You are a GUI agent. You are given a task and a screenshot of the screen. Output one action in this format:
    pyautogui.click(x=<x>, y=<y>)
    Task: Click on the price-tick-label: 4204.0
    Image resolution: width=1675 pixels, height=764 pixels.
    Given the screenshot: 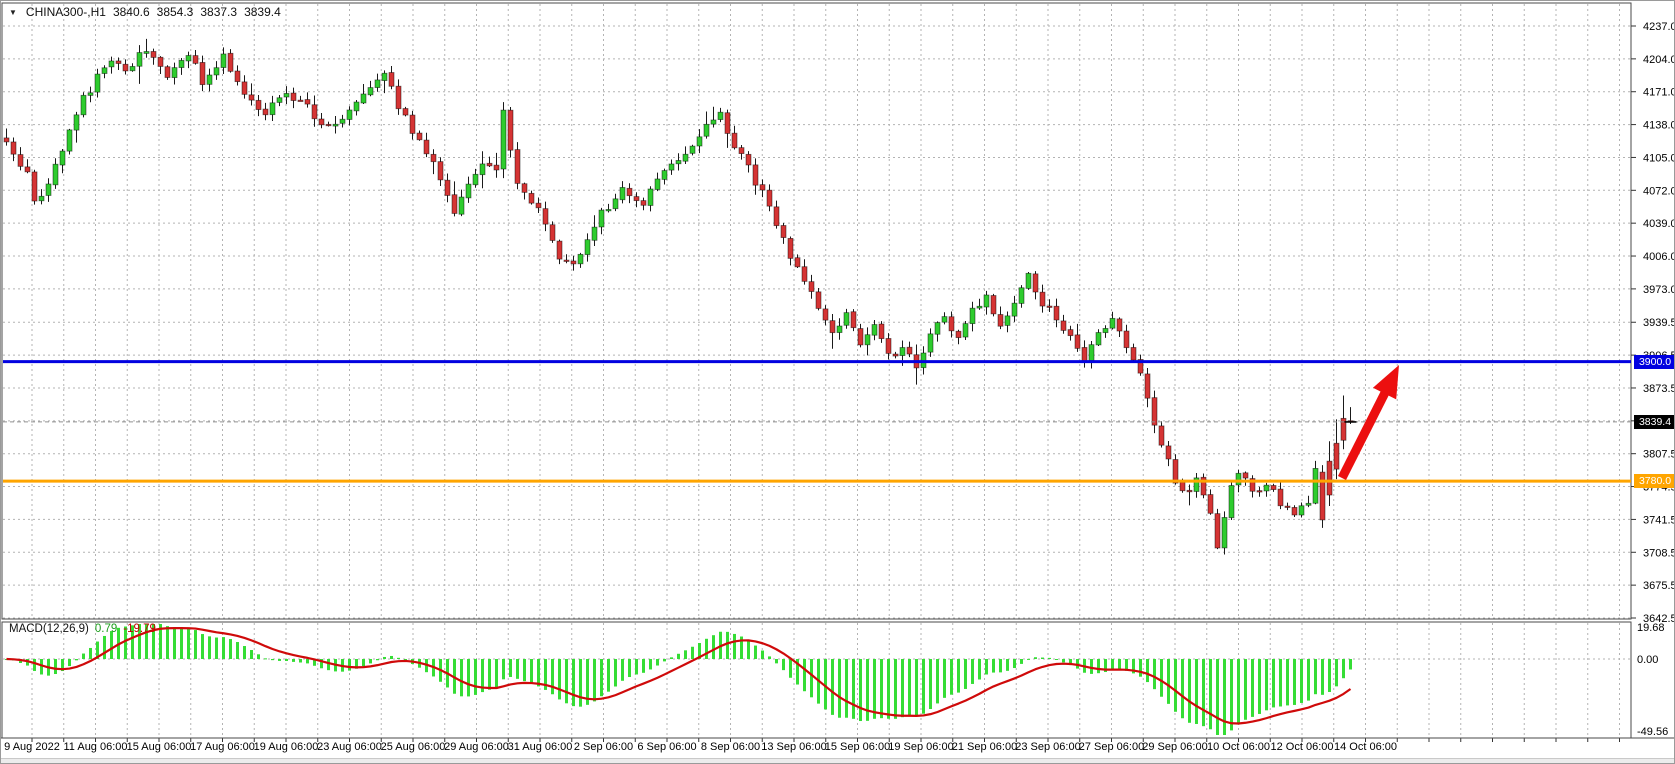 What is the action you would take?
    pyautogui.click(x=1659, y=60)
    